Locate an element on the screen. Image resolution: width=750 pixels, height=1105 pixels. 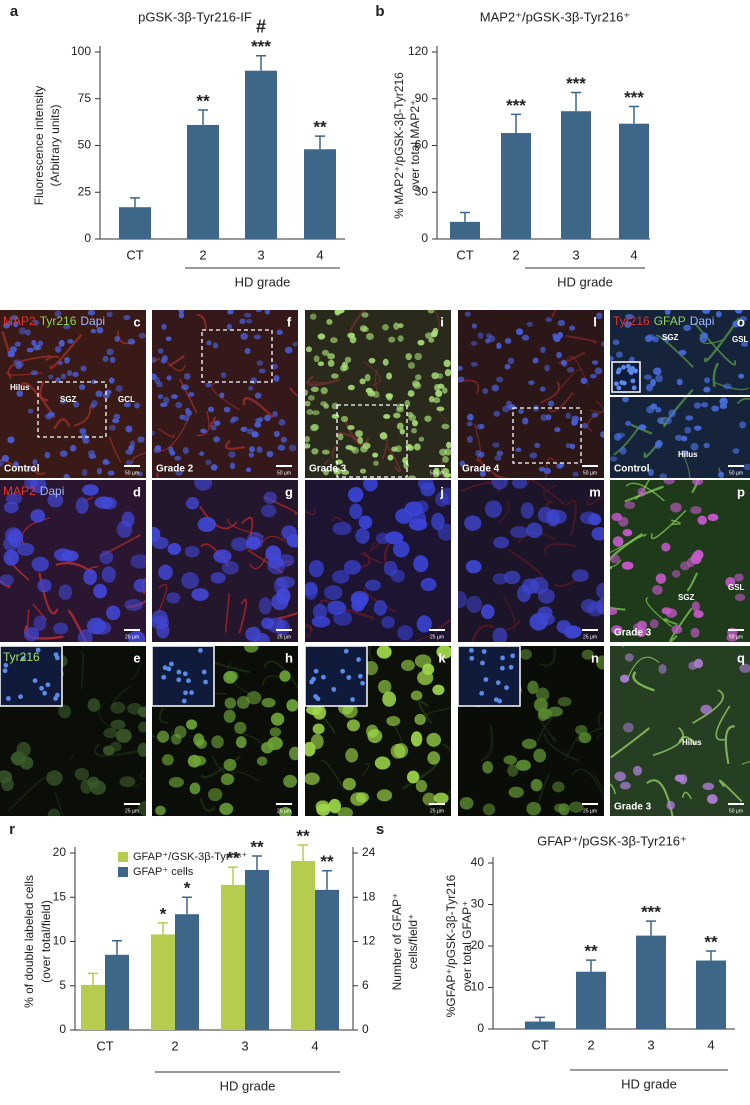
y2-tick-label: 0 is located at coordinates (365, 1029).